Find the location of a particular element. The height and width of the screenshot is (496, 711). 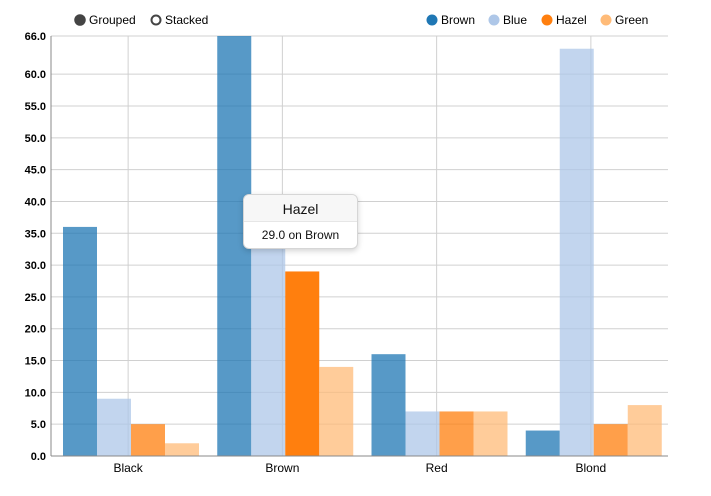

legend-item-hazel: Hazel is located at coordinates (564, 20).